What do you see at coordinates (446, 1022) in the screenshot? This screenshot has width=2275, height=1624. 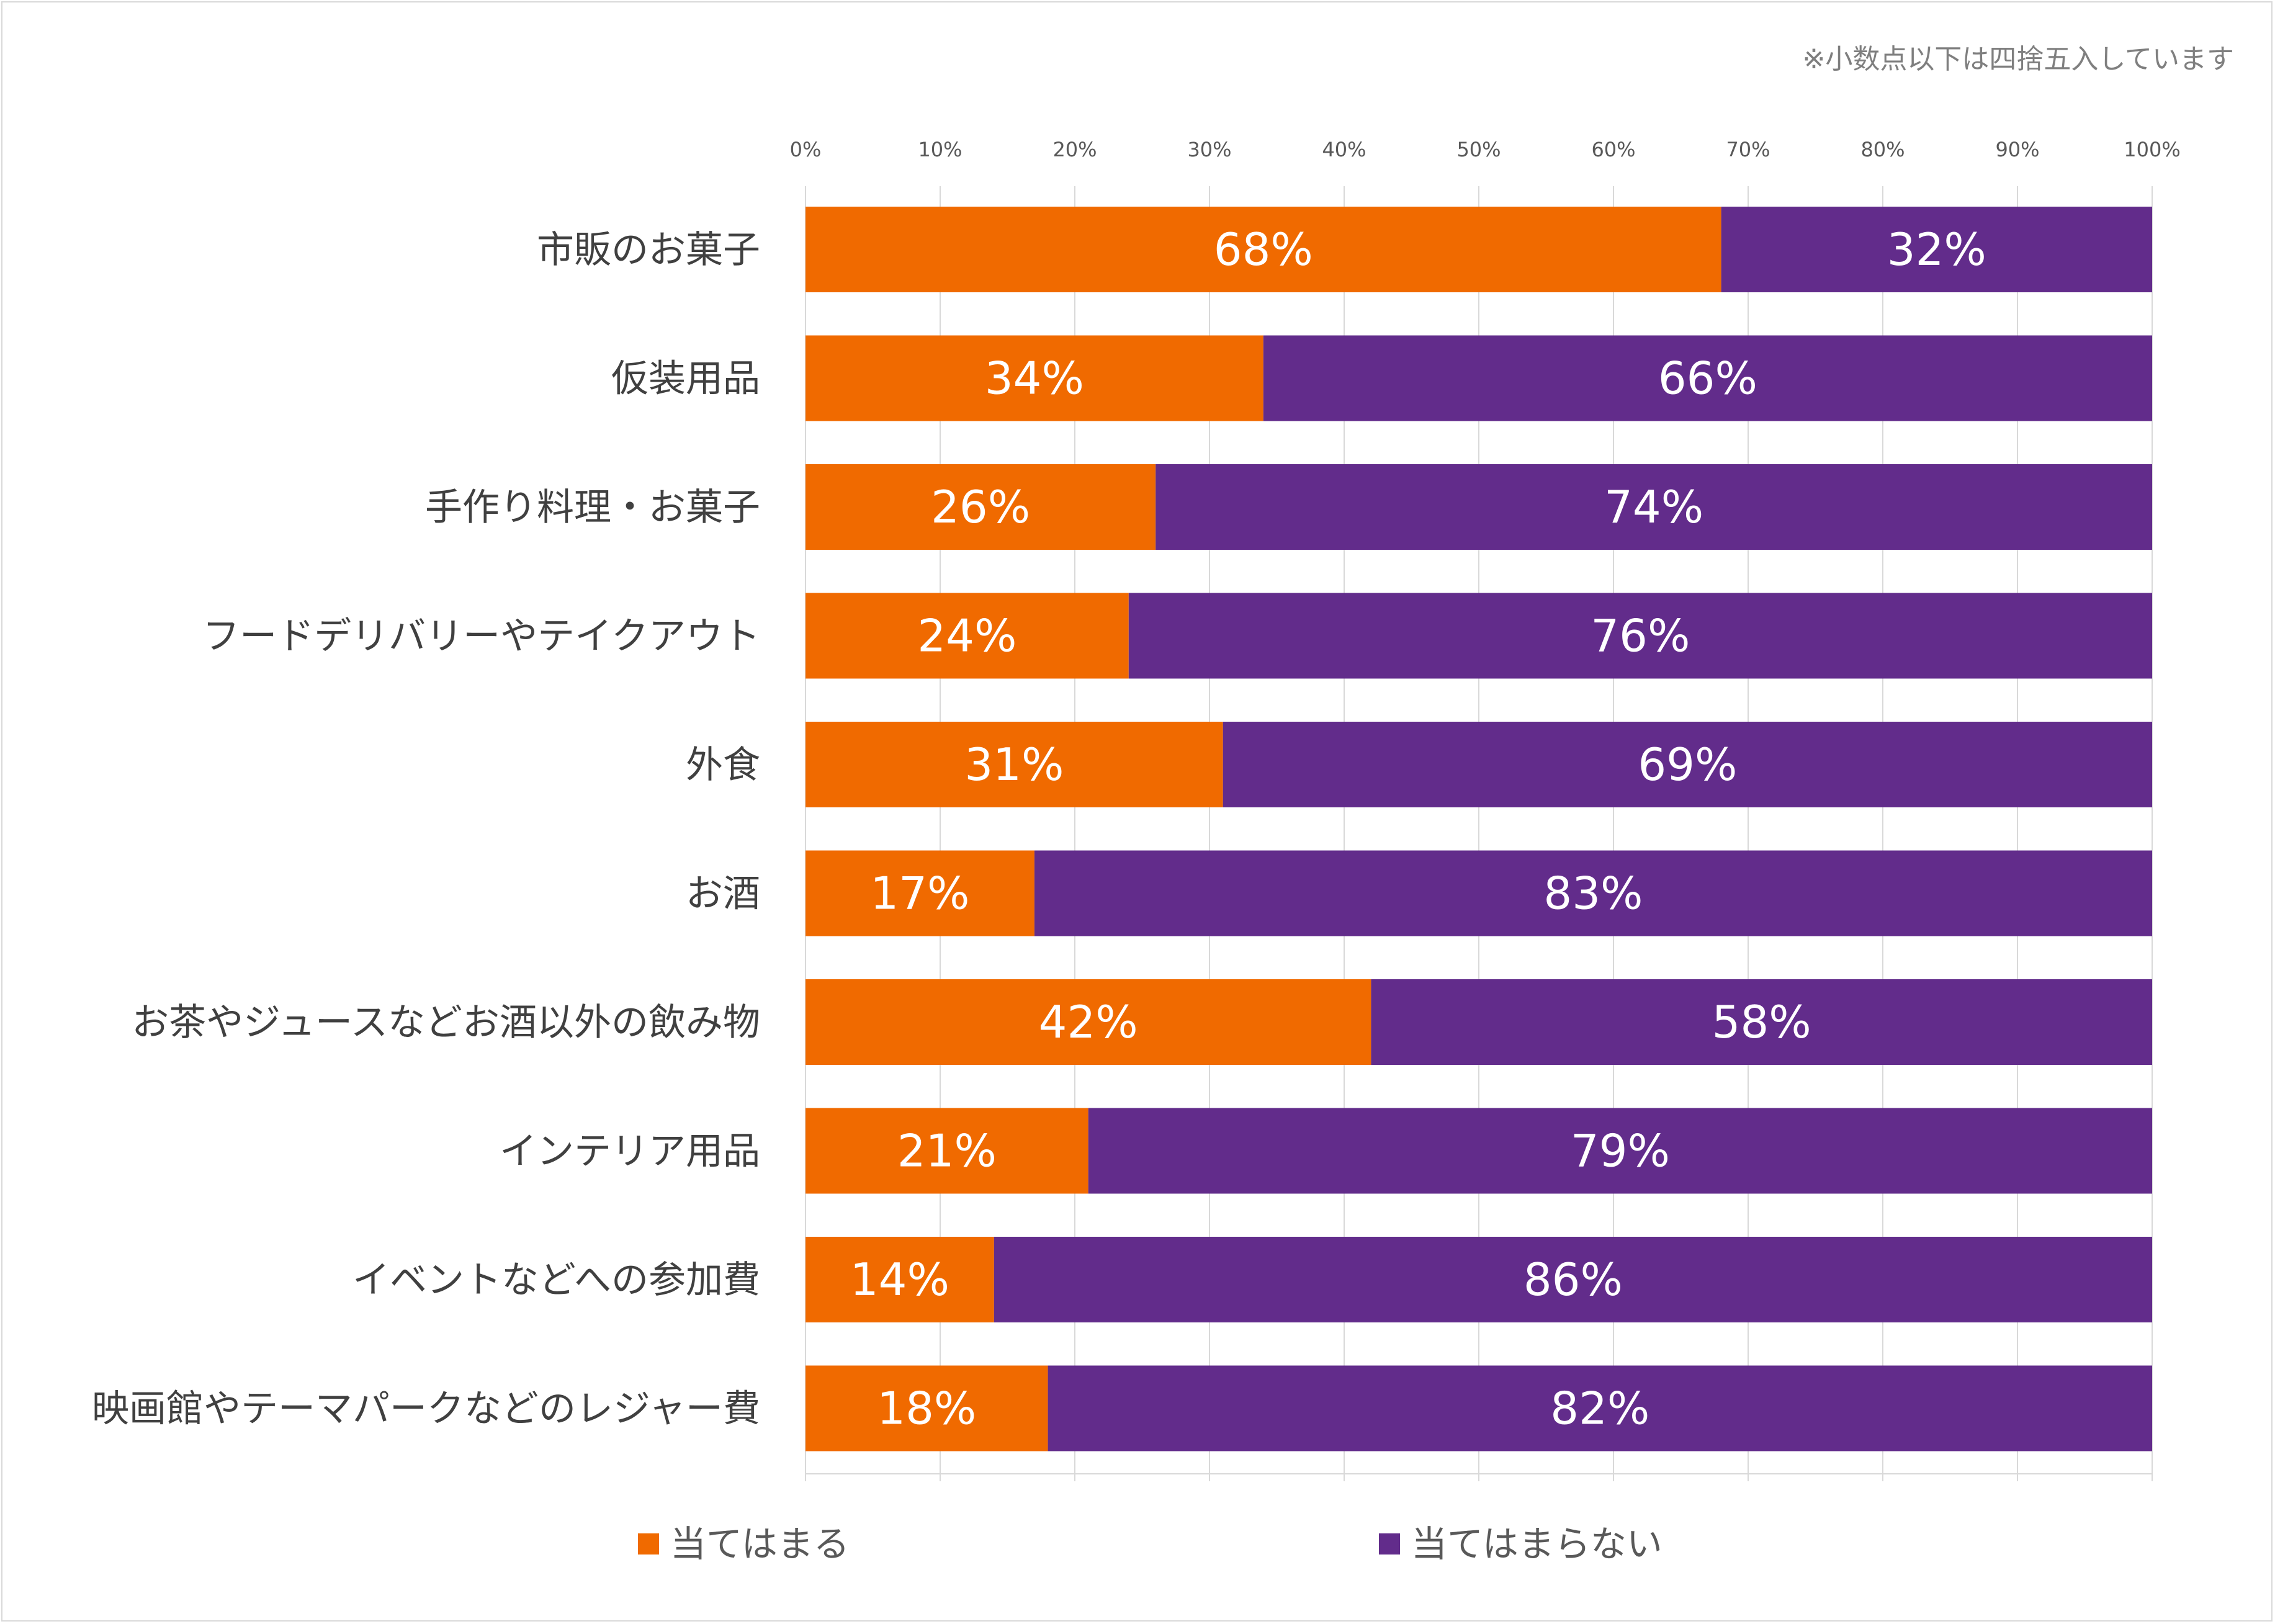 I see `category-label: お茶やジュースなどお酒以外の飲み物` at bounding box center [446, 1022].